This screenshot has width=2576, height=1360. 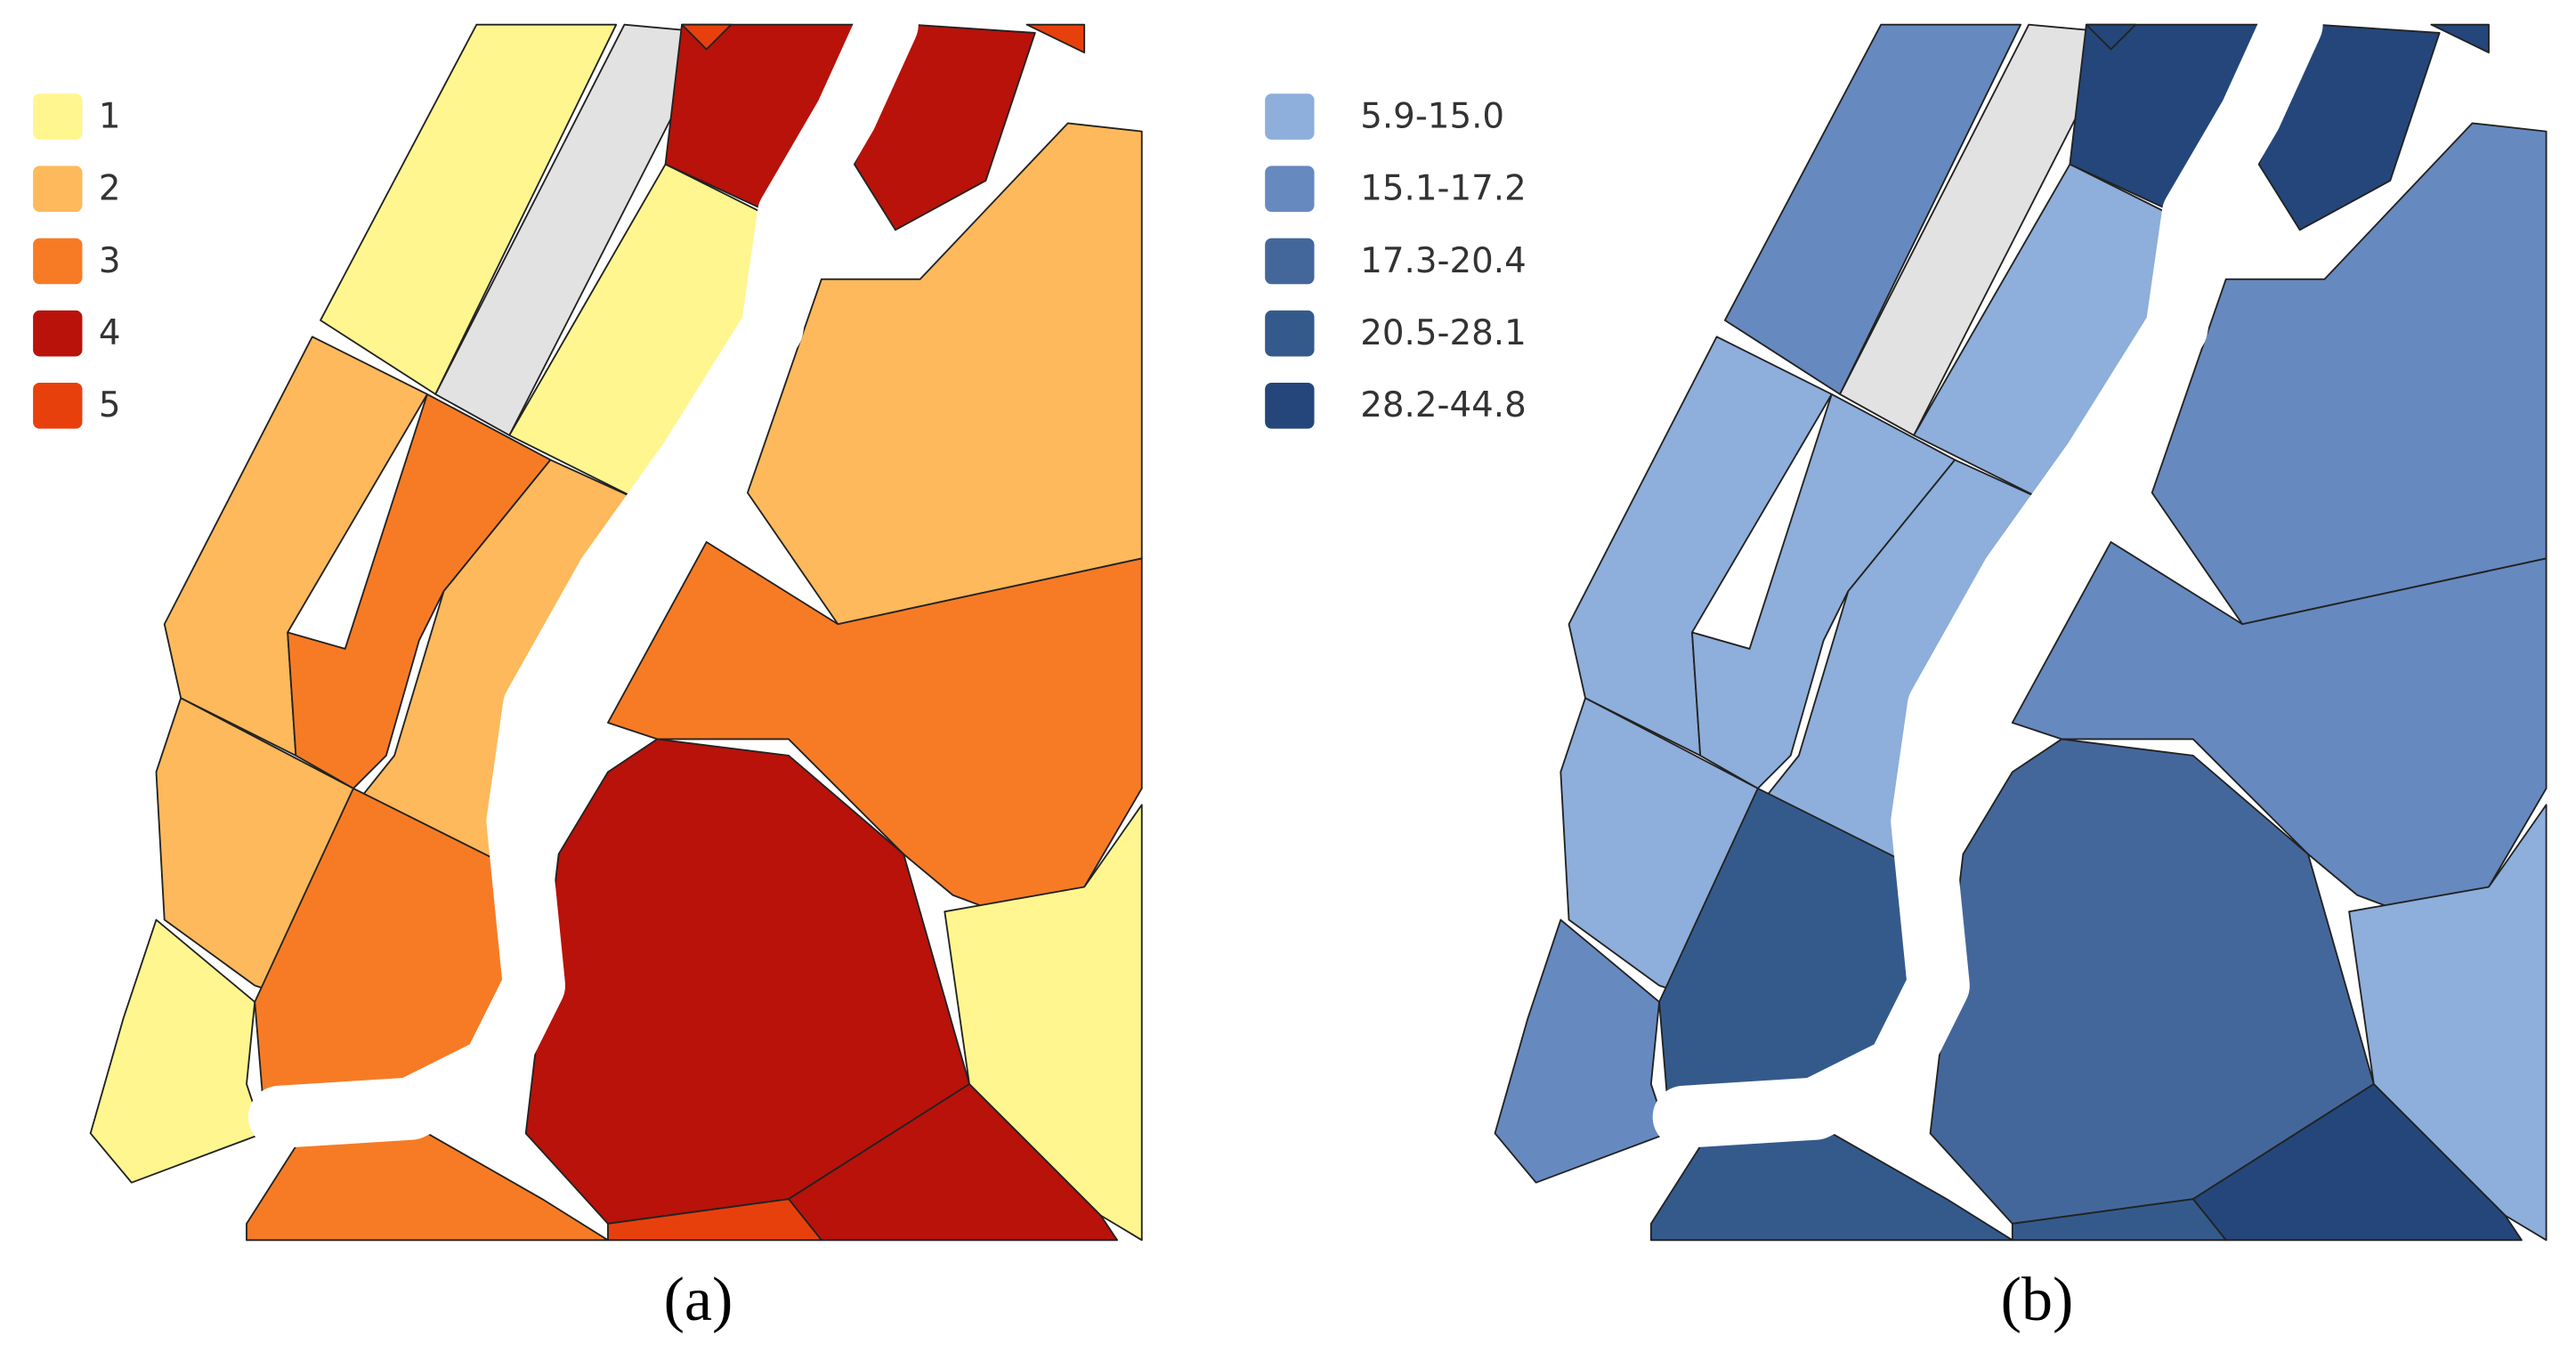 What do you see at coordinates (110, 116) in the screenshot?
I see `legend-label: 1` at bounding box center [110, 116].